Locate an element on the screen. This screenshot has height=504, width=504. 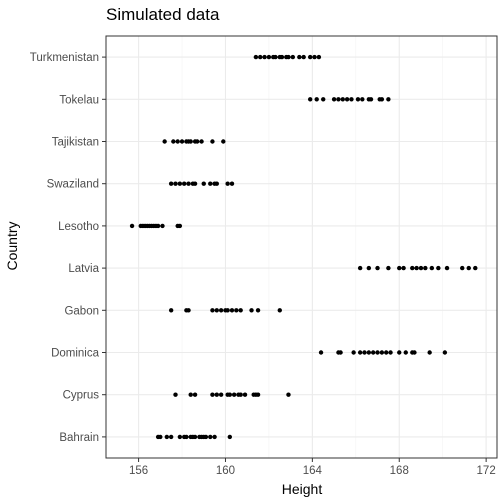
y-tick-label: Lesotho is located at coordinates (78, 227).